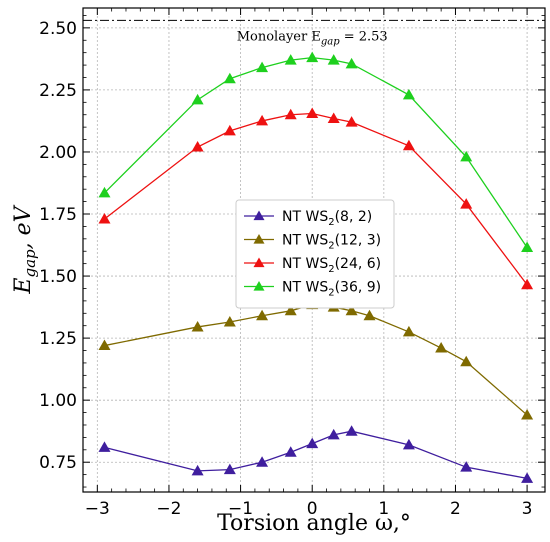 Image resolution: width=550 pixels, height=542 pixels. What do you see at coordinates (168, 509) in the screenshot?
I see `x-tick-label: −2` at bounding box center [168, 509].